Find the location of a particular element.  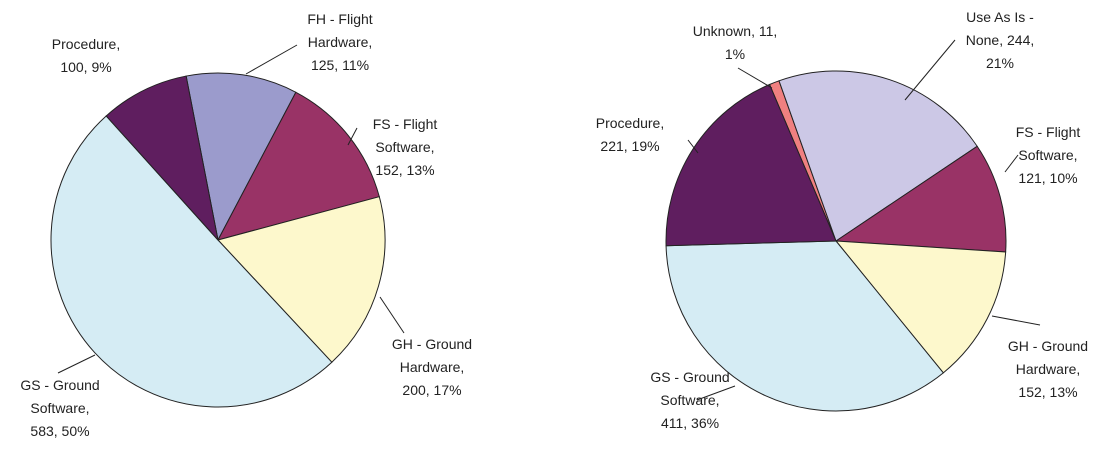

slice-label: GH - Ground Hardware, 200, 17% is located at coordinates (432, 367).